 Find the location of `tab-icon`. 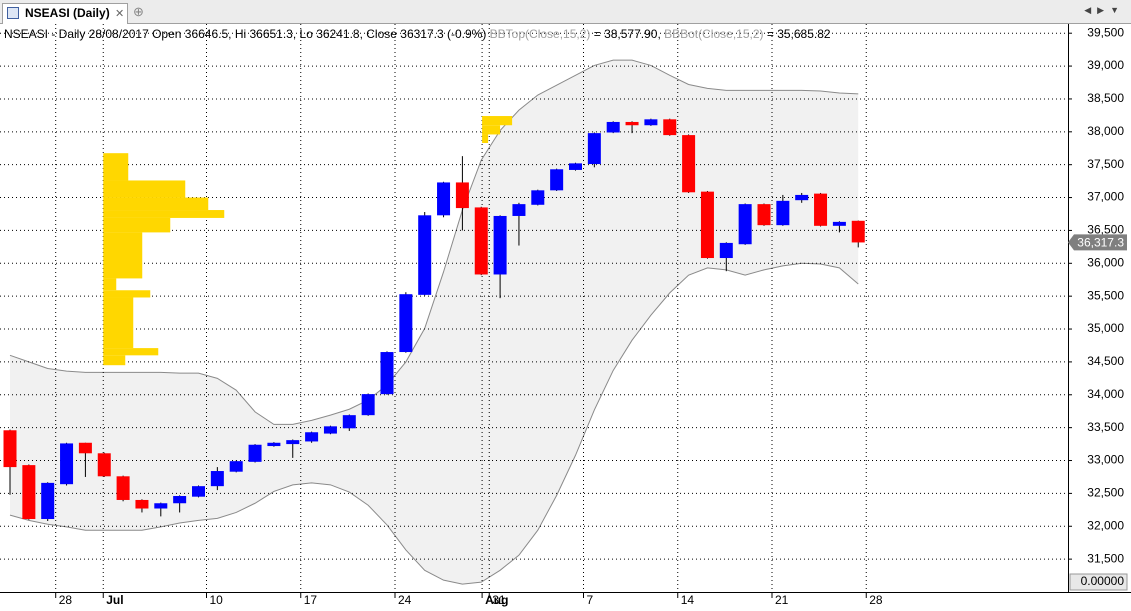

tab-icon is located at coordinates (13, 13).